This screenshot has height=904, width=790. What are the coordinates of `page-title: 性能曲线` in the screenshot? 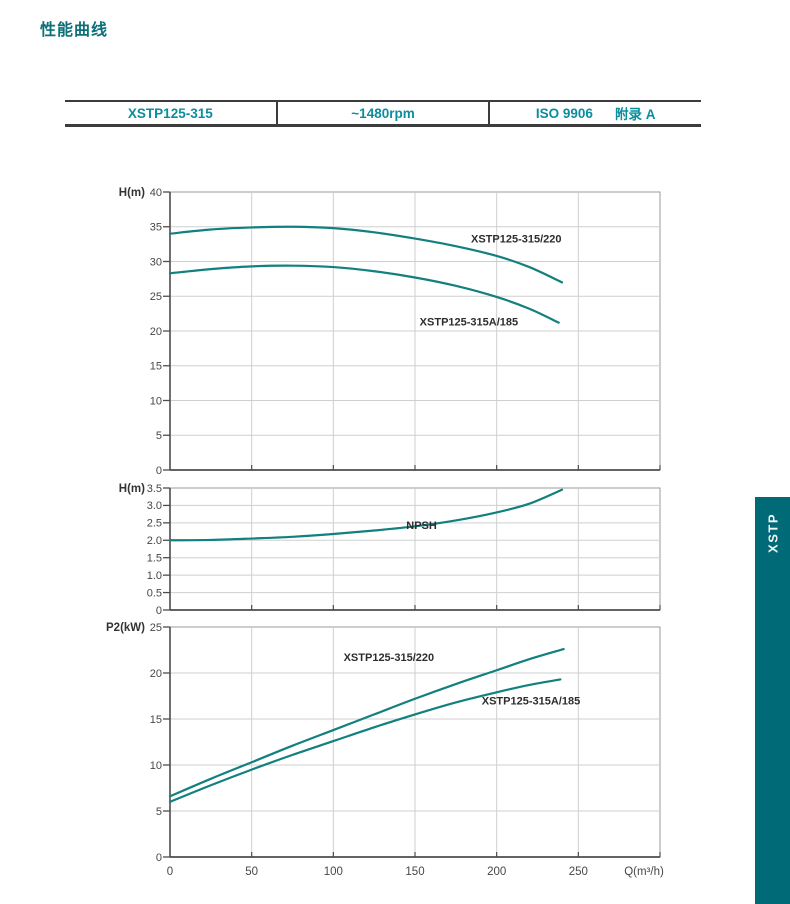 It's located at (74, 30).